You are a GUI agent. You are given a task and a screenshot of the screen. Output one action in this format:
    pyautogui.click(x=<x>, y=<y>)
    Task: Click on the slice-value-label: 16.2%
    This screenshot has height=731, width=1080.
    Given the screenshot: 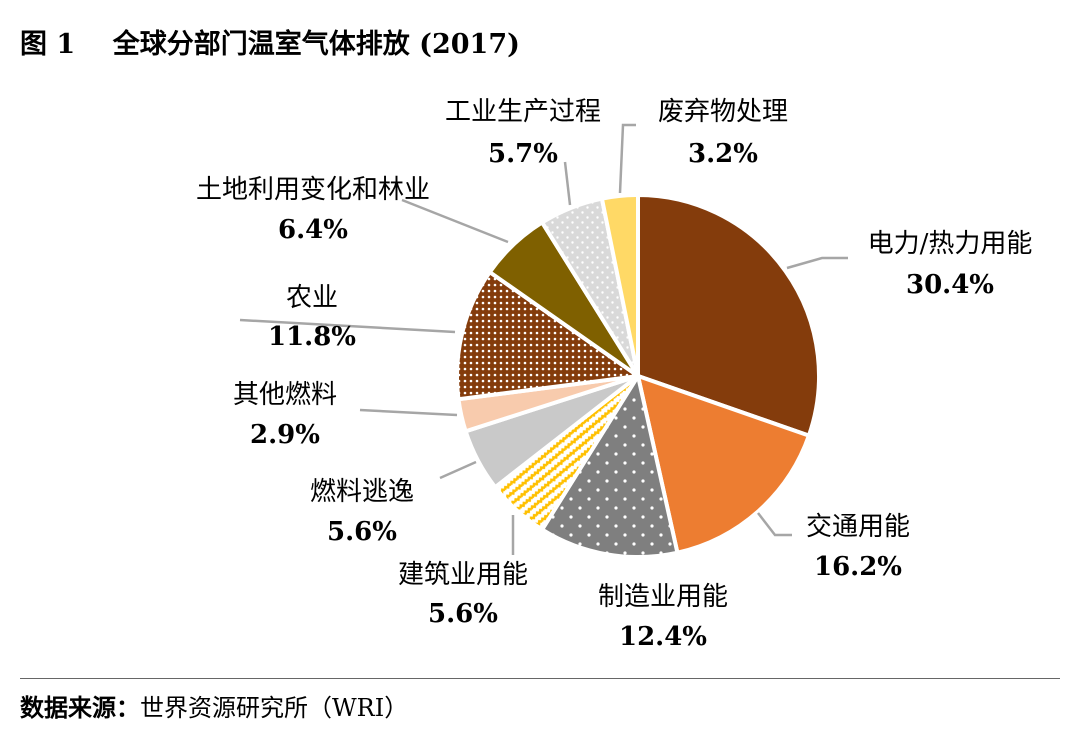 What is the action you would take?
    pyautogui.click(x=858, y=567)
    